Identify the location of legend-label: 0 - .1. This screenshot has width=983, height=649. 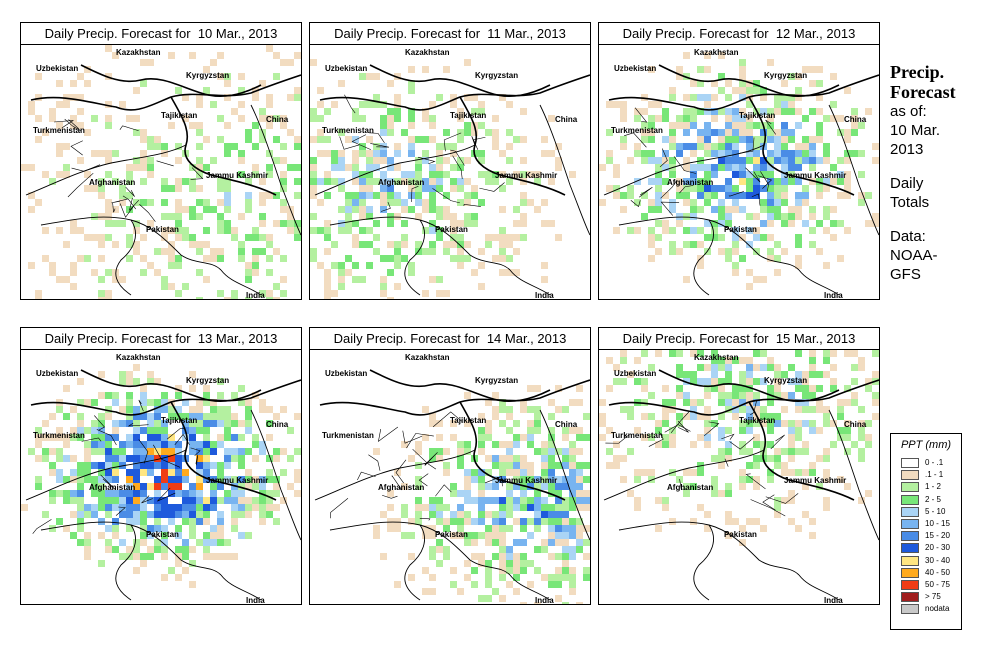
(934, 462).